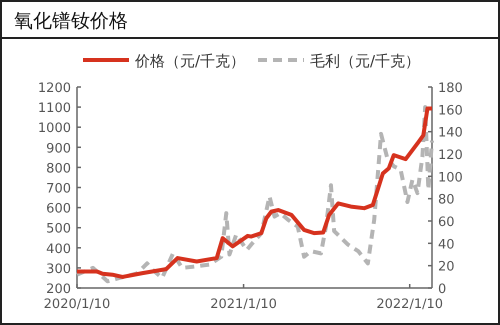 The height and width of the screenshot is (325, 500). Describe the element at coordinates (58, 269) in the screenshot. I see `y-tick-label: 300` at that location.